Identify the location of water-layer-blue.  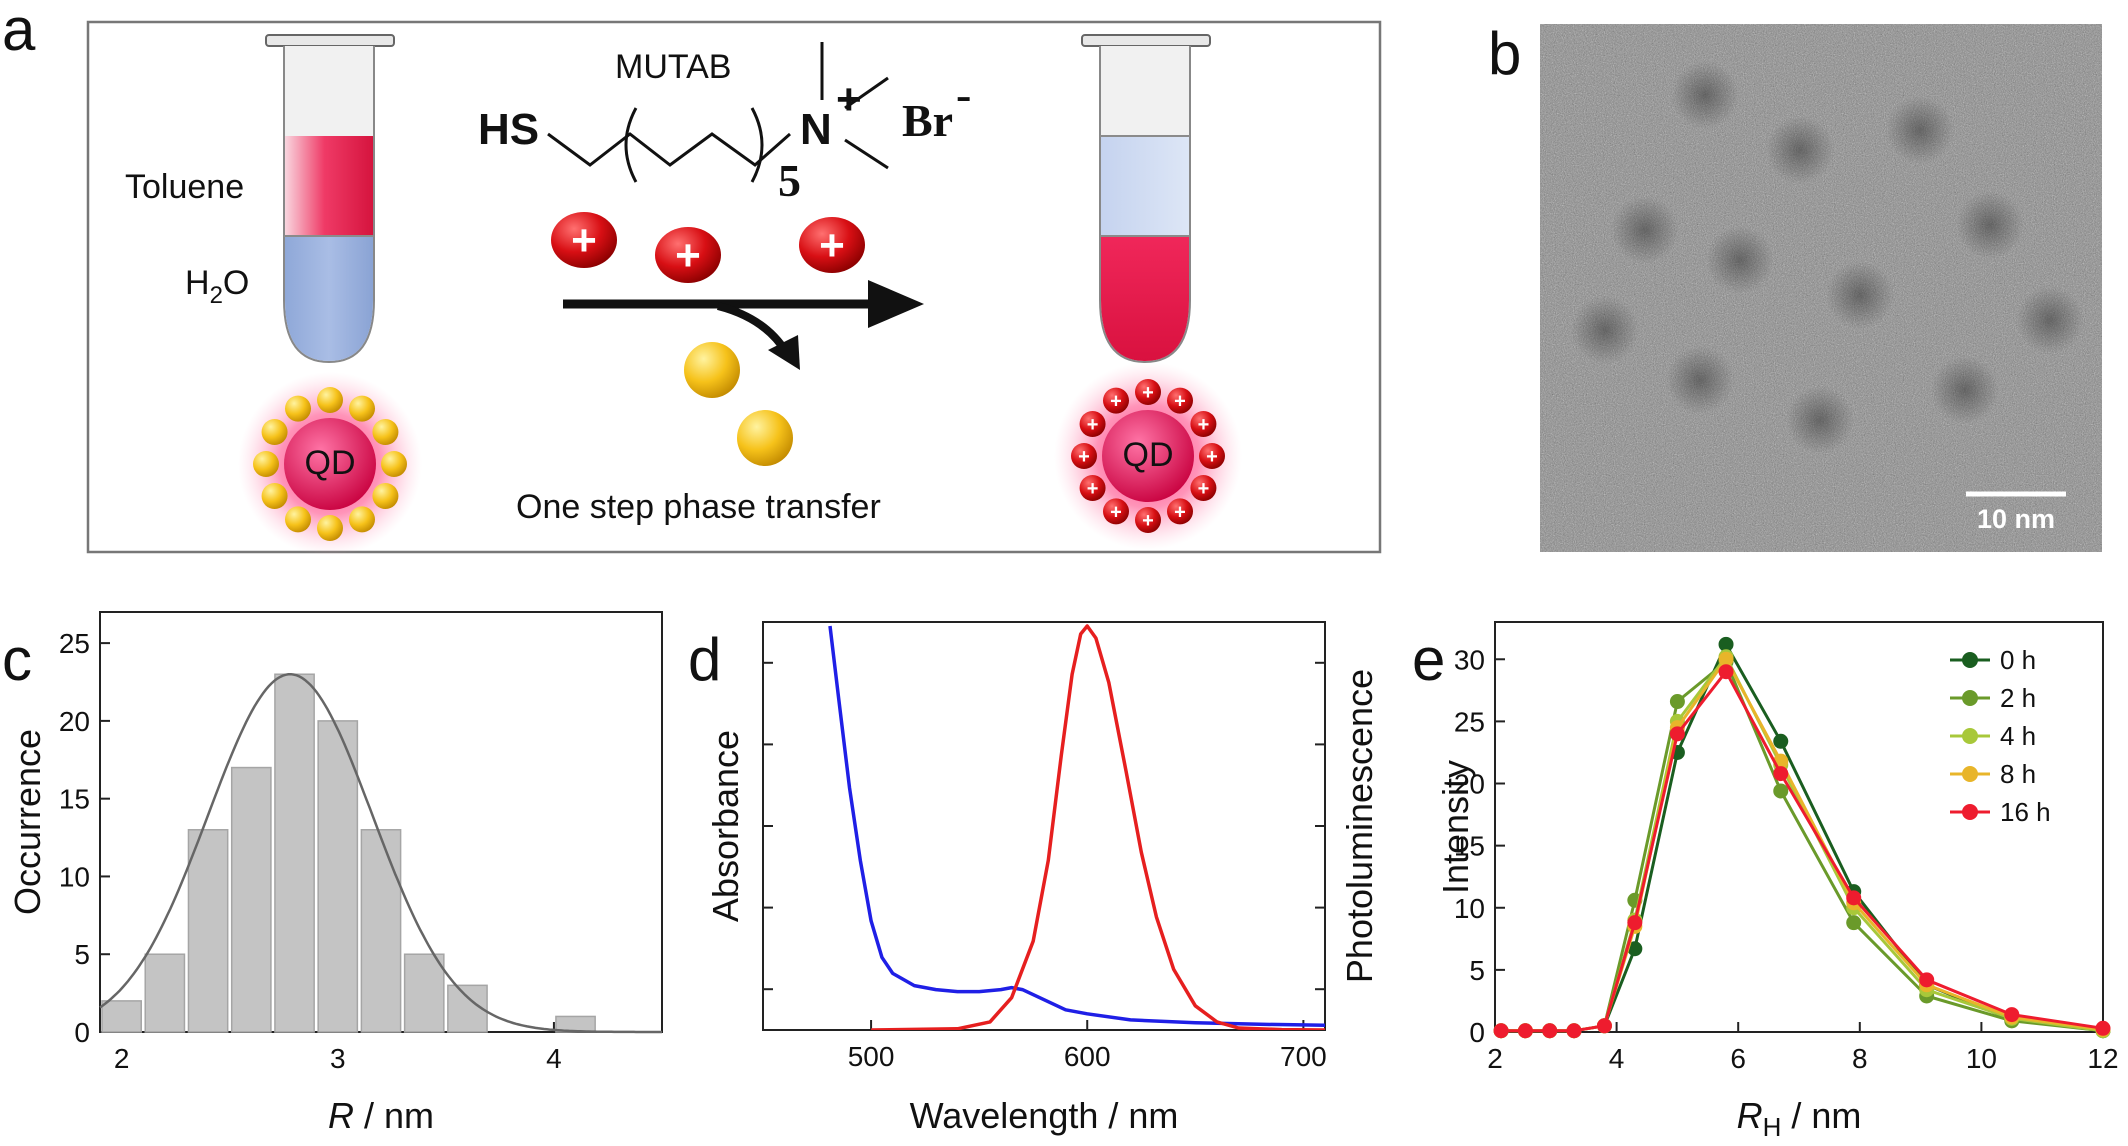
(329, 298).